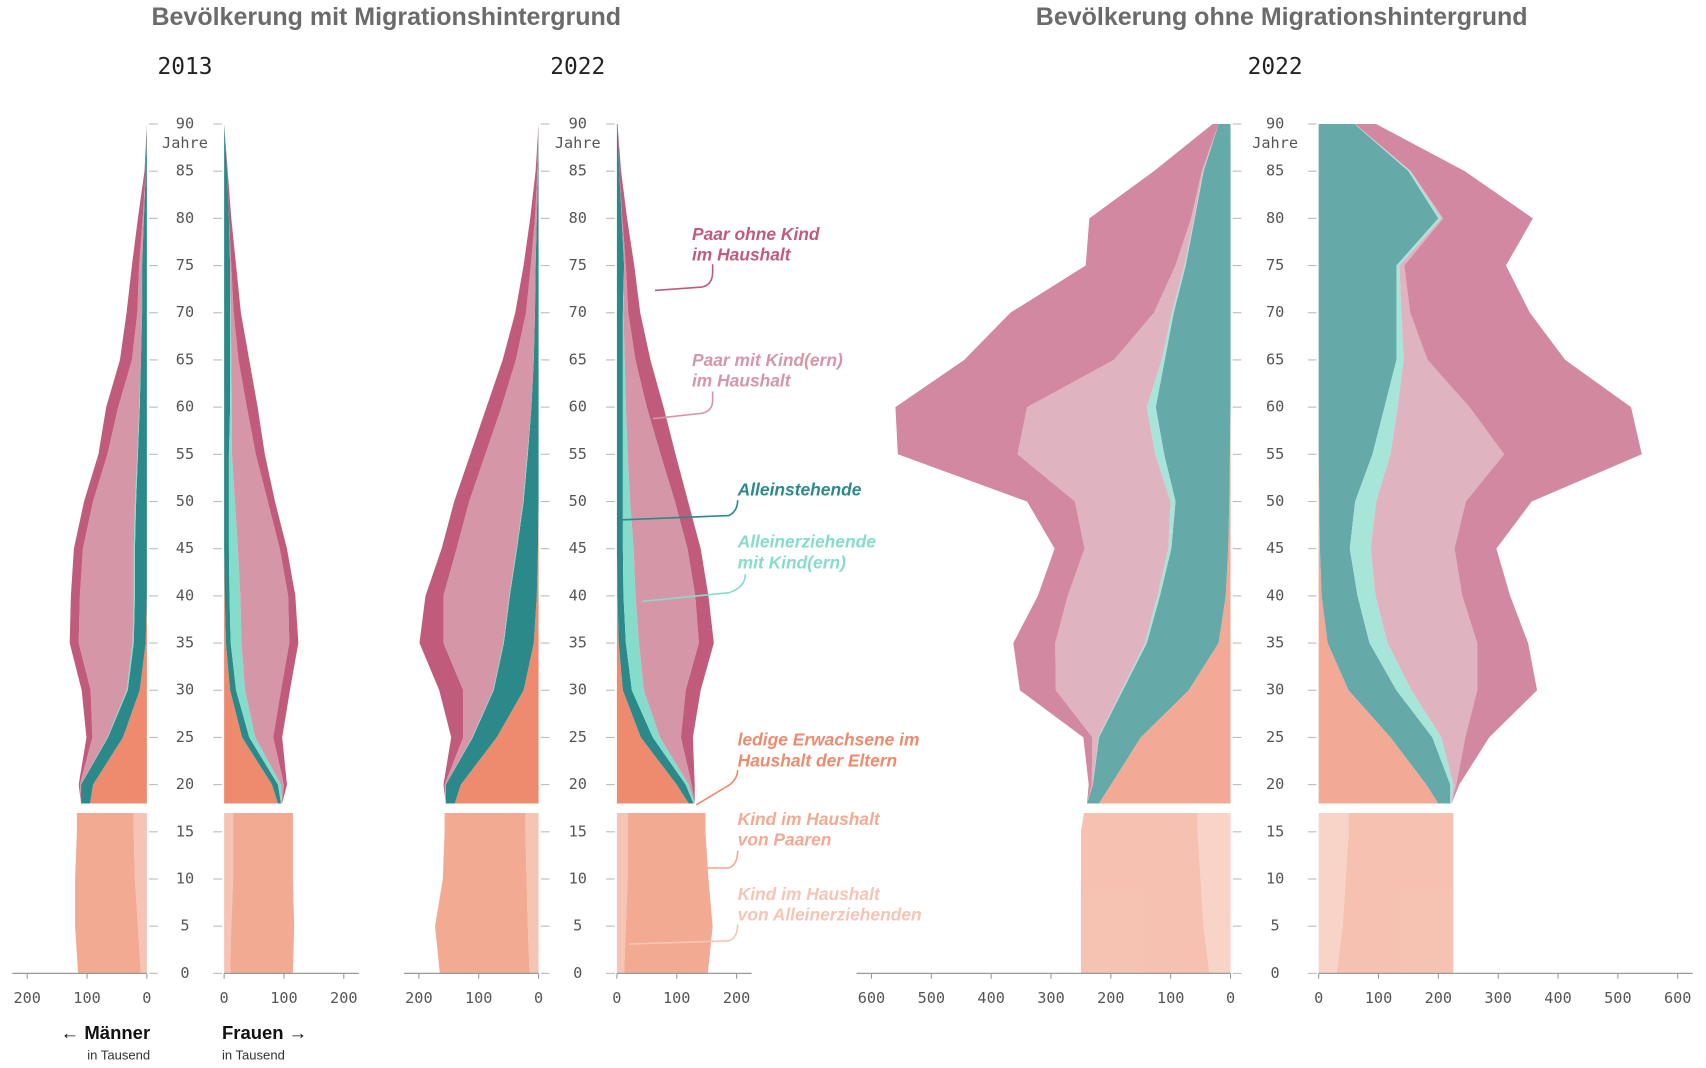  Describe the element at coordinates (818, 760) in the screenshot. I see `legend-line: Haushalt der Eltern` at that location.